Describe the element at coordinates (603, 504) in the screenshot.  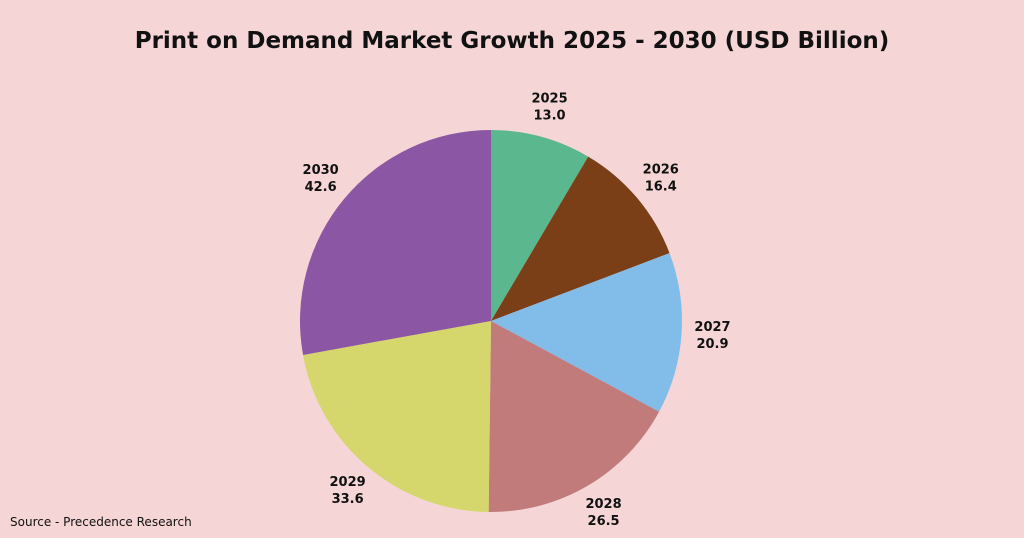
I see `slice-category-label: 2028` at that location.